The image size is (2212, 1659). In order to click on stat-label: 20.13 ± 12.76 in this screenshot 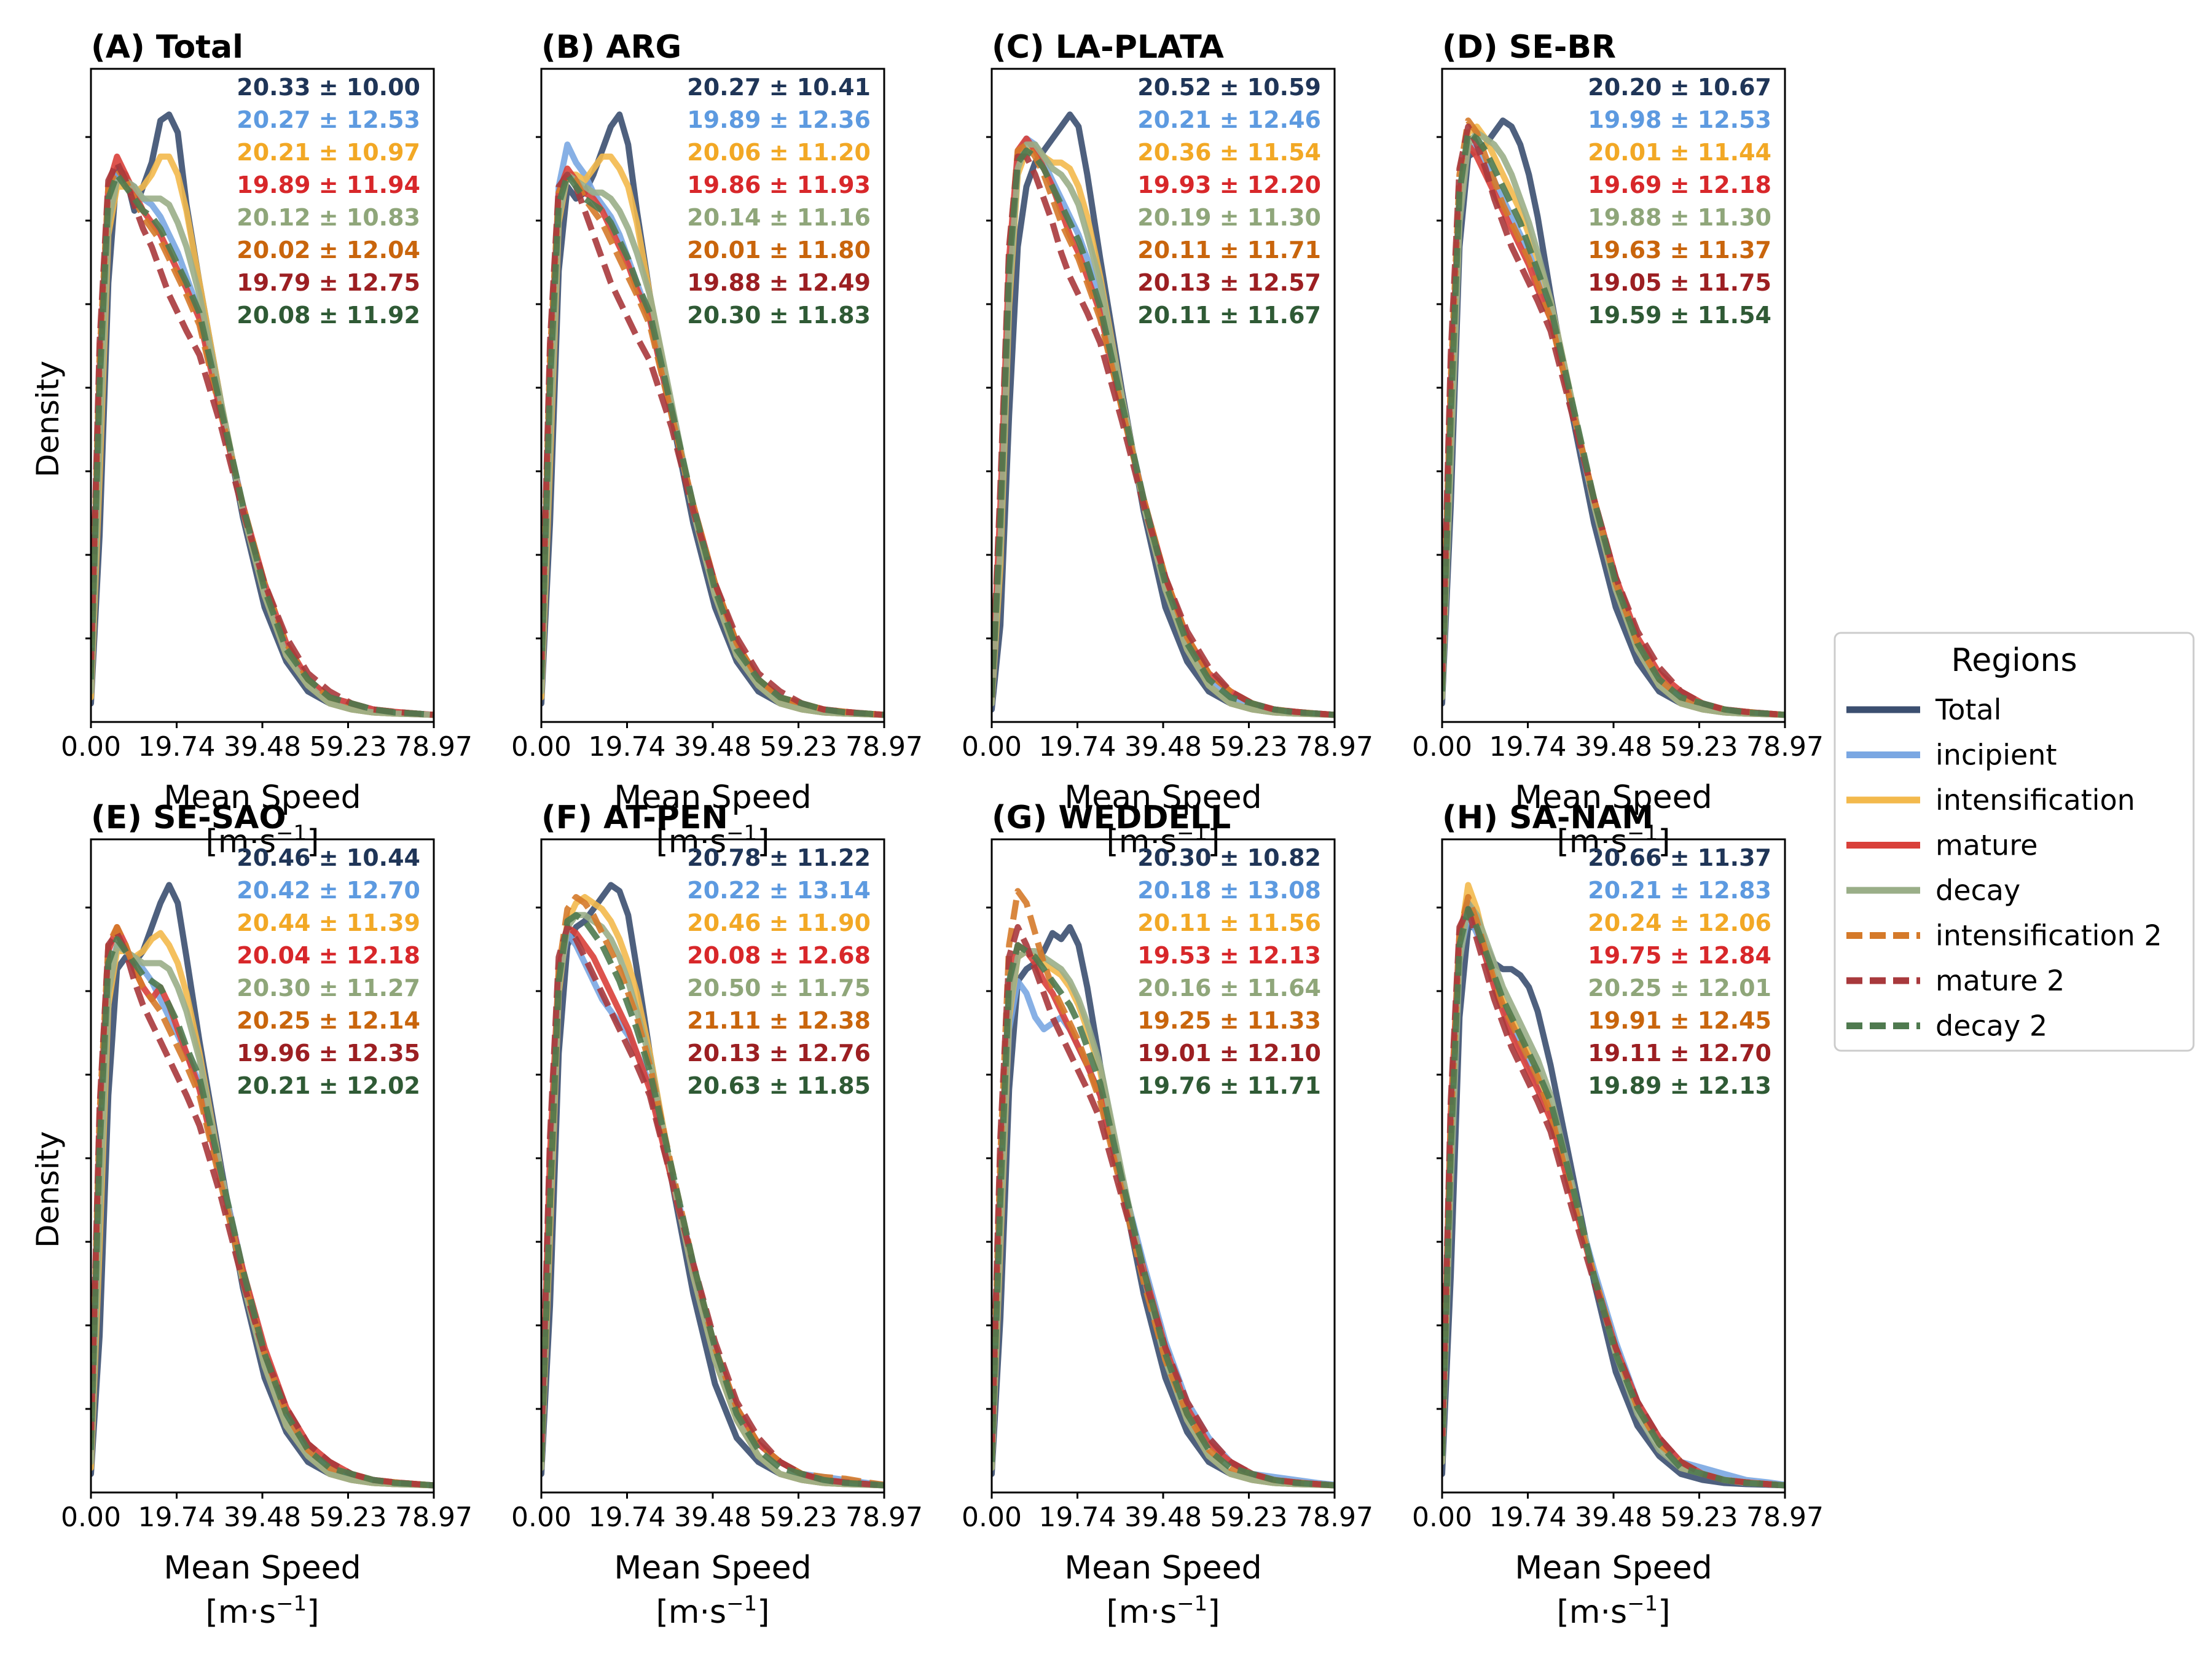, I will do `click(779, 1053)`.